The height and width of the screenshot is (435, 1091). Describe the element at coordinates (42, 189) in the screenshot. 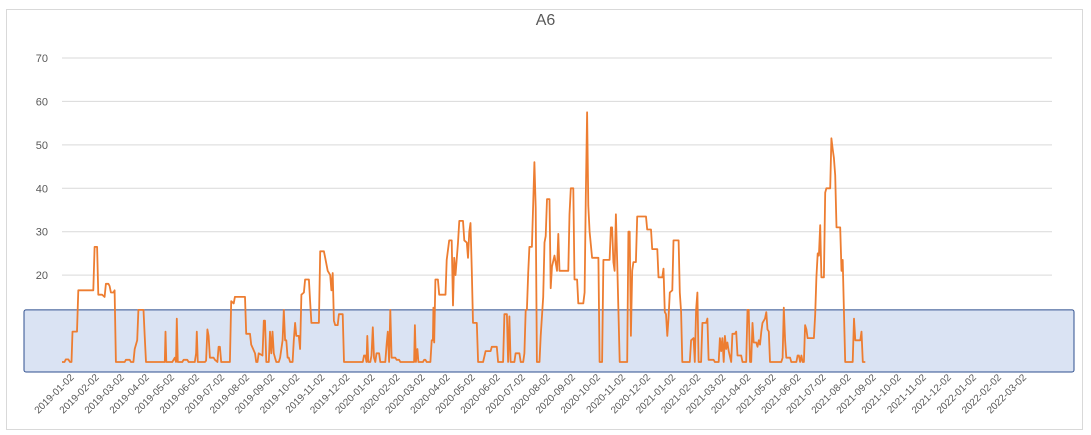

I see `y-tick-label: 40` at that location.